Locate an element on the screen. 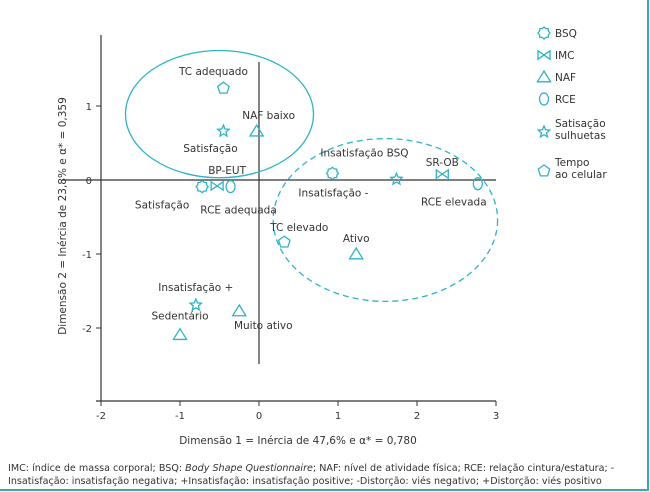 This screenshot has width=650, height=492. legend-label-line2: sulhuetas is located at coordinates (580, 136).